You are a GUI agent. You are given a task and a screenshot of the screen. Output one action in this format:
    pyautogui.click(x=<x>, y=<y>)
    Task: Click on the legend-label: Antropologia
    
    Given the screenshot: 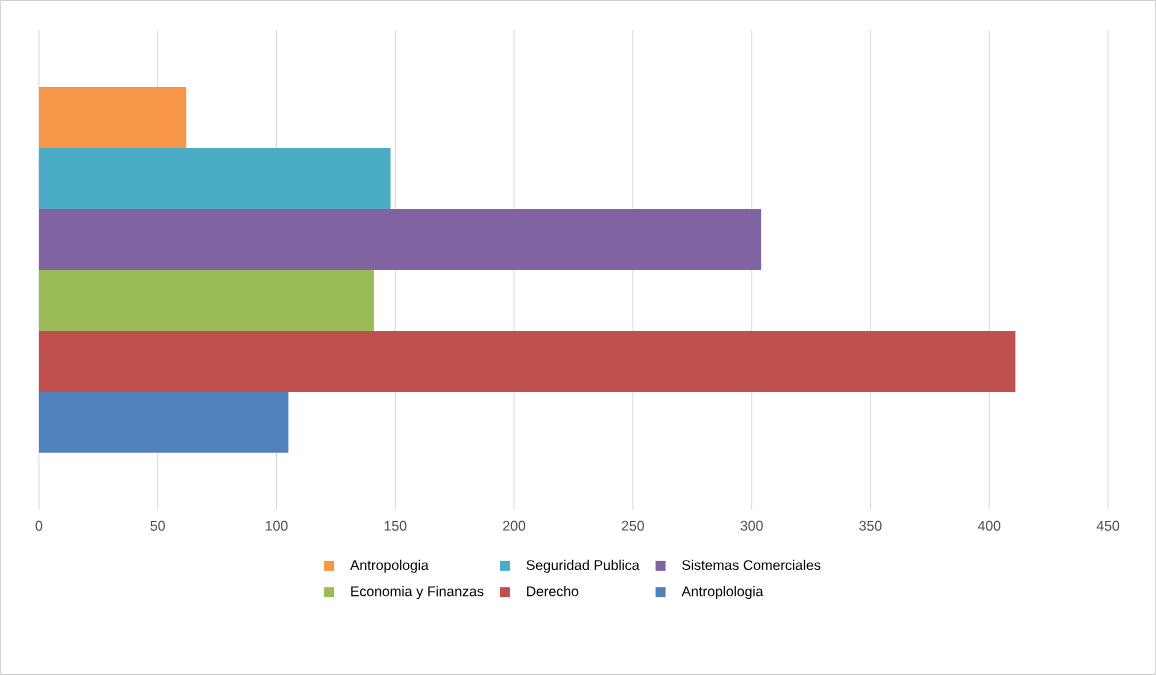 What is the action you would take?
    pyautogui.click(x=389, y=566)
    